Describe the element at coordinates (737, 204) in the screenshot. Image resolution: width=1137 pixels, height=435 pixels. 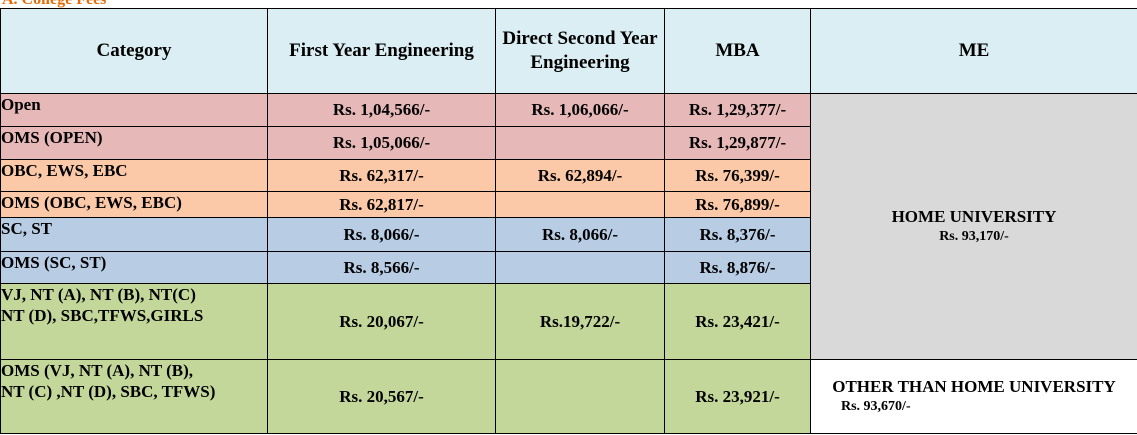
I see `mba-fee-cell: Rs. 76,899/-` at that location.